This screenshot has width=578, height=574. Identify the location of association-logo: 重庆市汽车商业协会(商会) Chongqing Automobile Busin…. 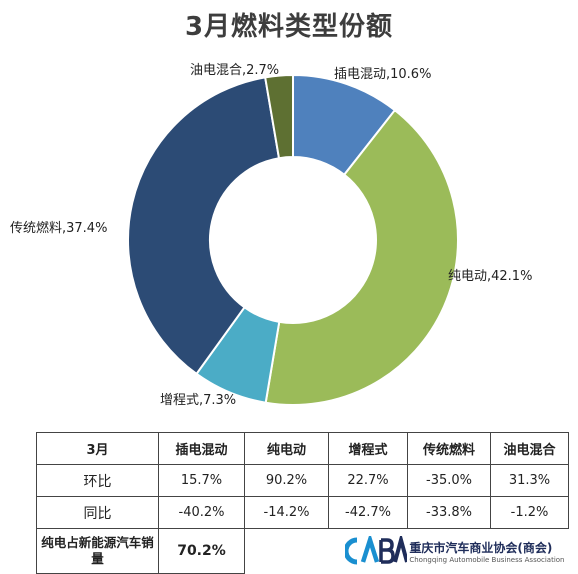
(407, 551).